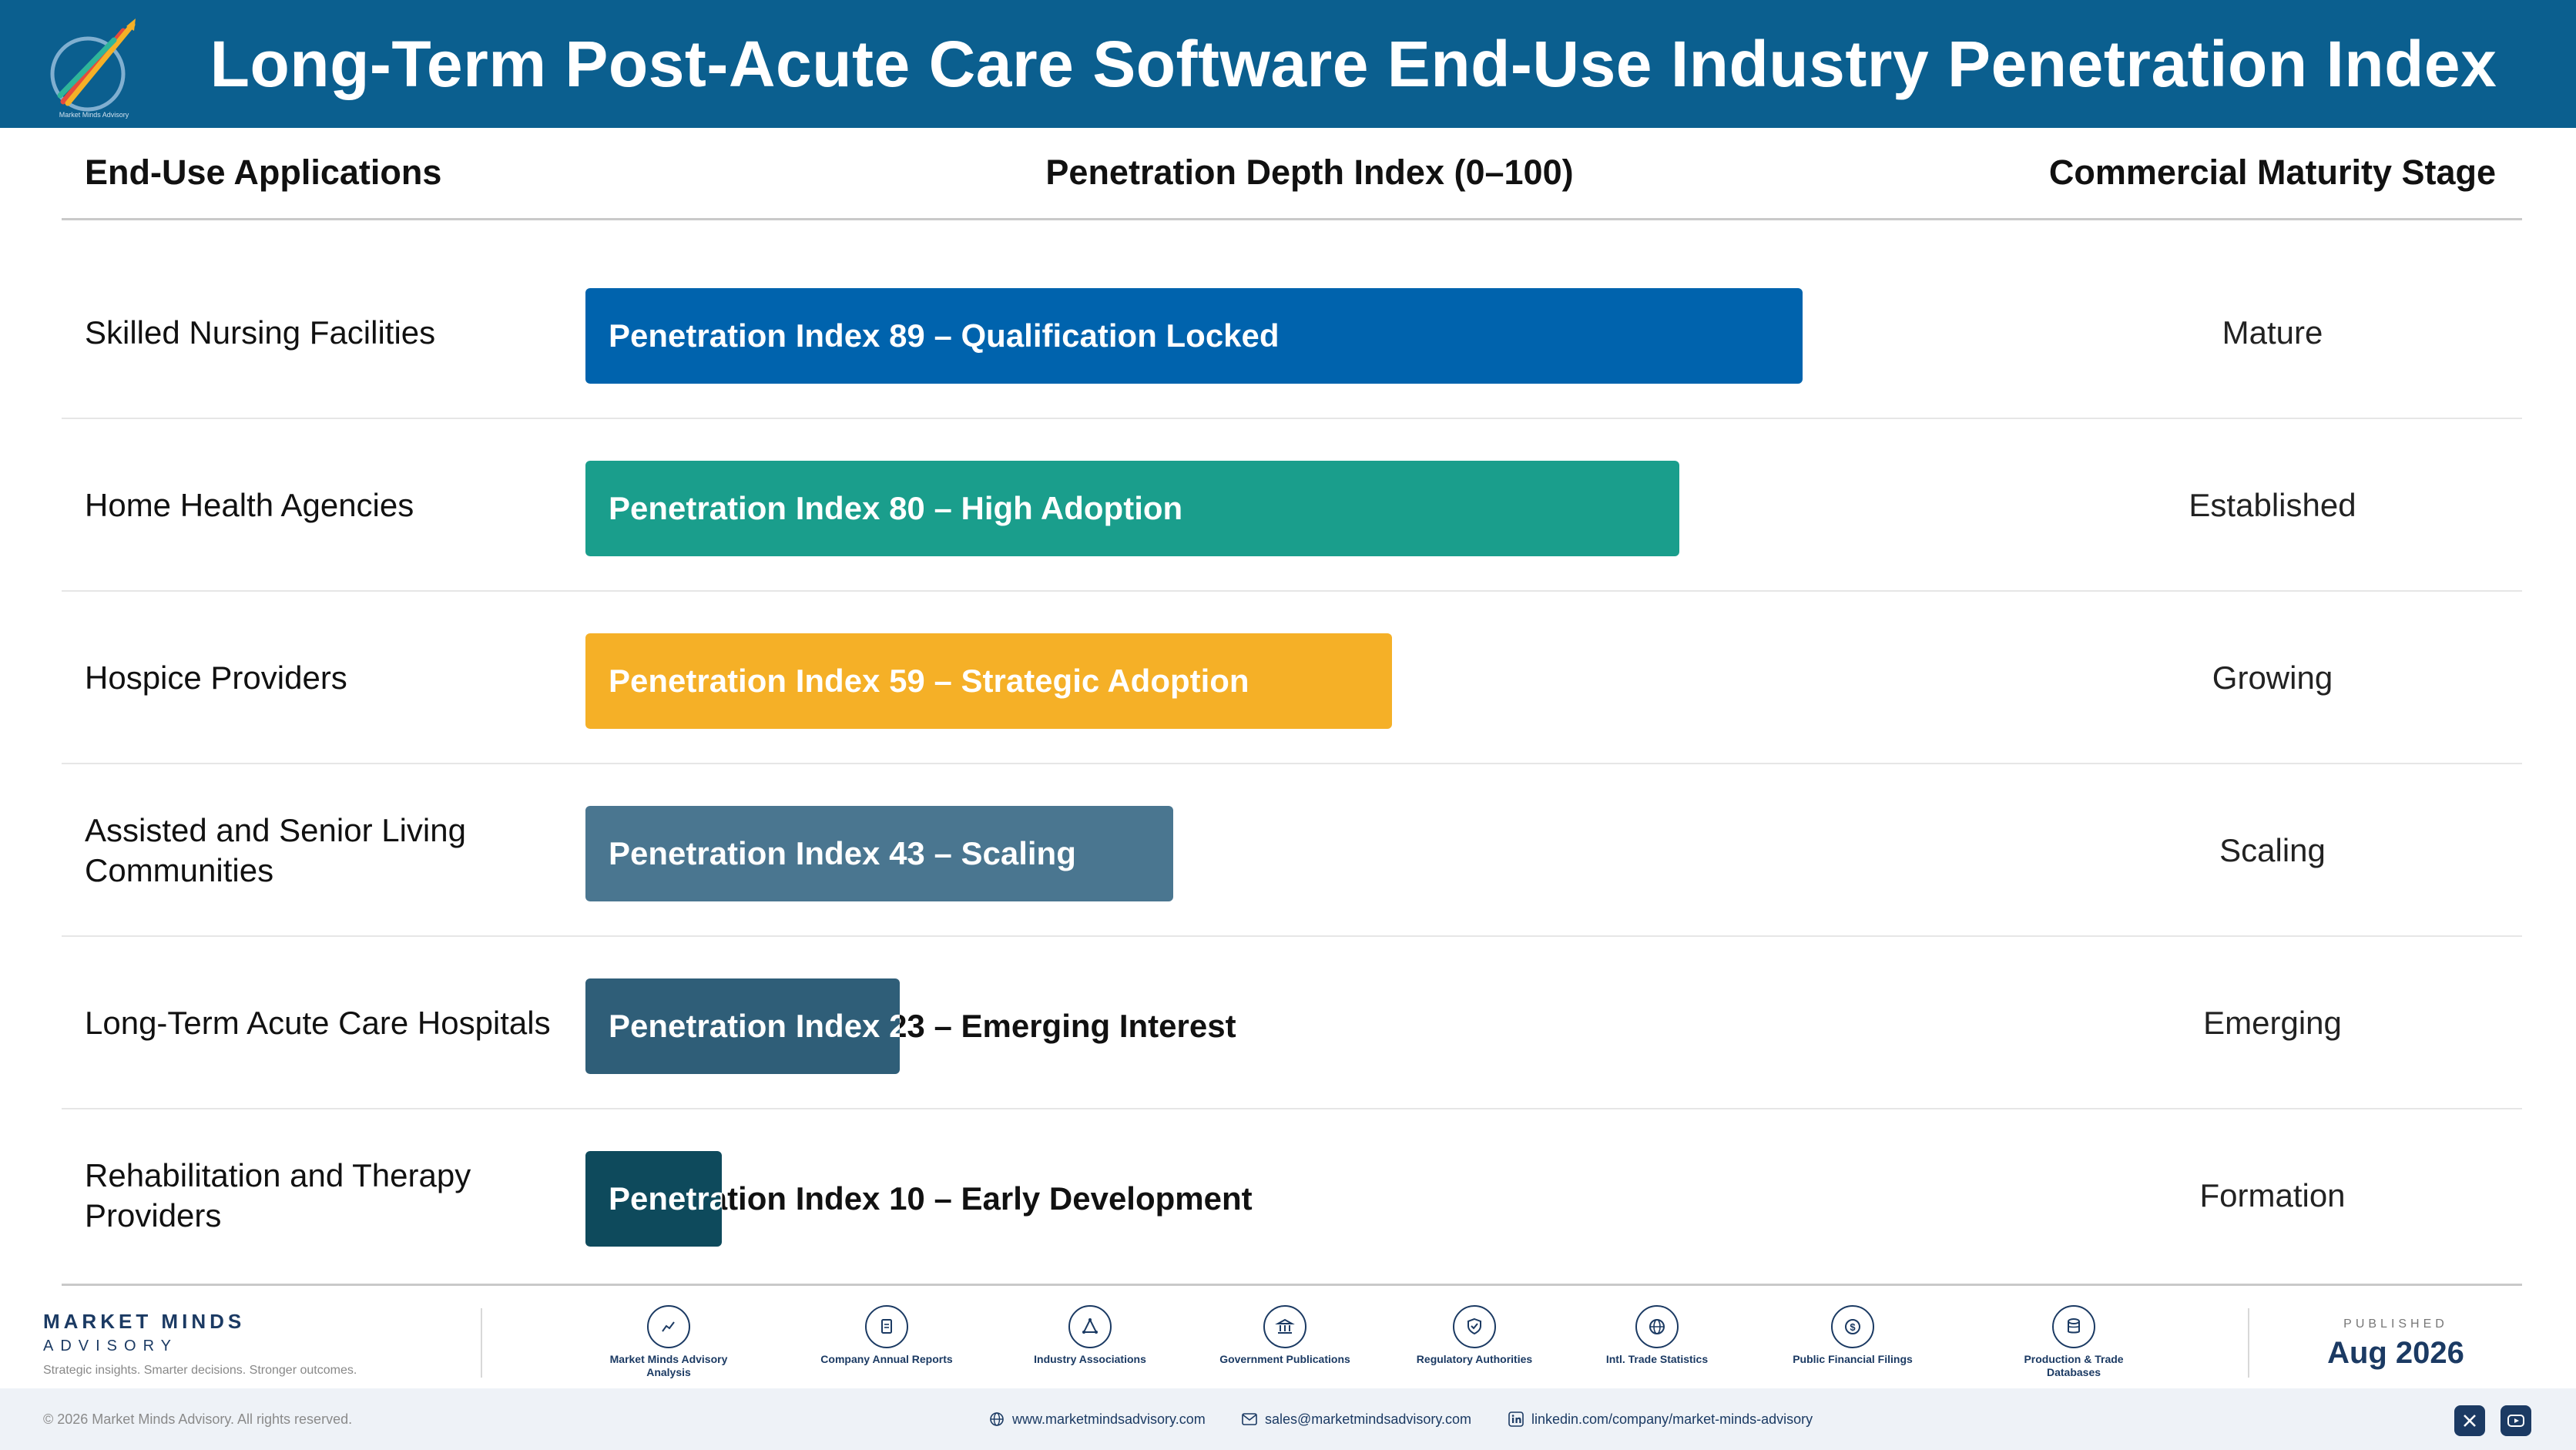 The width and height of the screenshot is (2576, 1450). I want to click on maturity-stage: Scaling, so click(2272, 850).